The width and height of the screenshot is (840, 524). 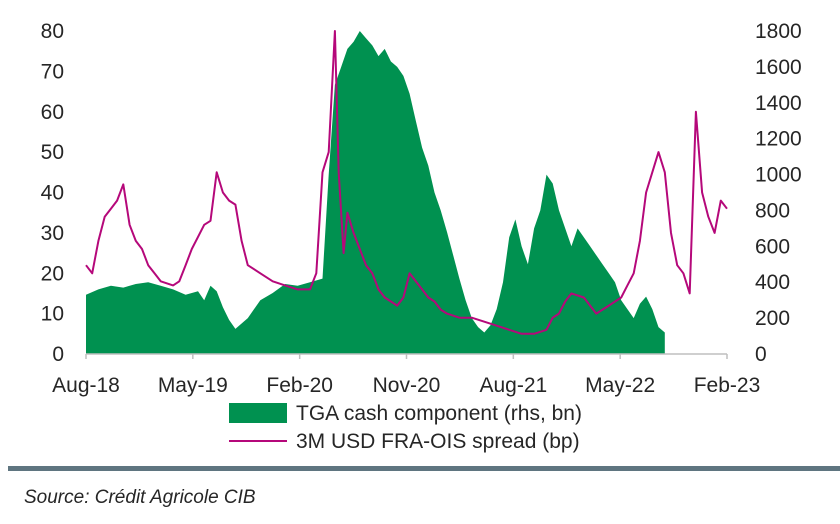 I want to click on y-right-tick-label: 1200, so click(x=778, y=139).